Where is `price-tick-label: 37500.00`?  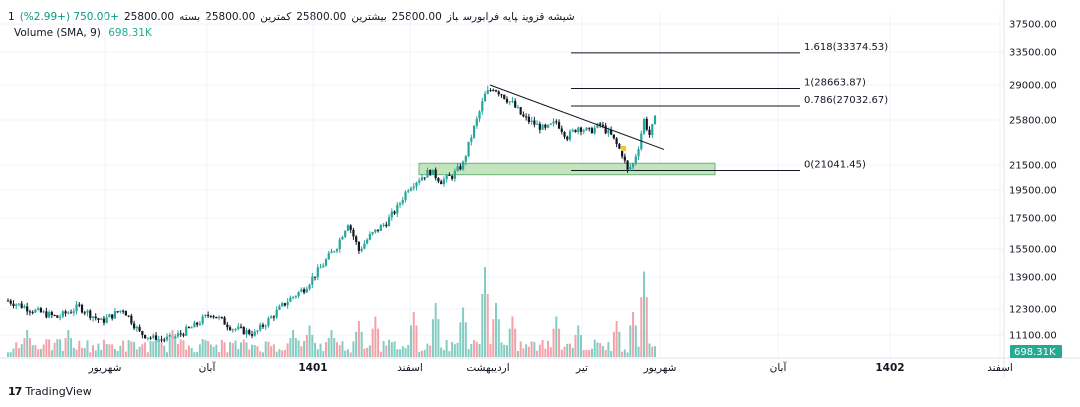 price-tick-label: 37500.00 is located at coordinates (1033, 25).